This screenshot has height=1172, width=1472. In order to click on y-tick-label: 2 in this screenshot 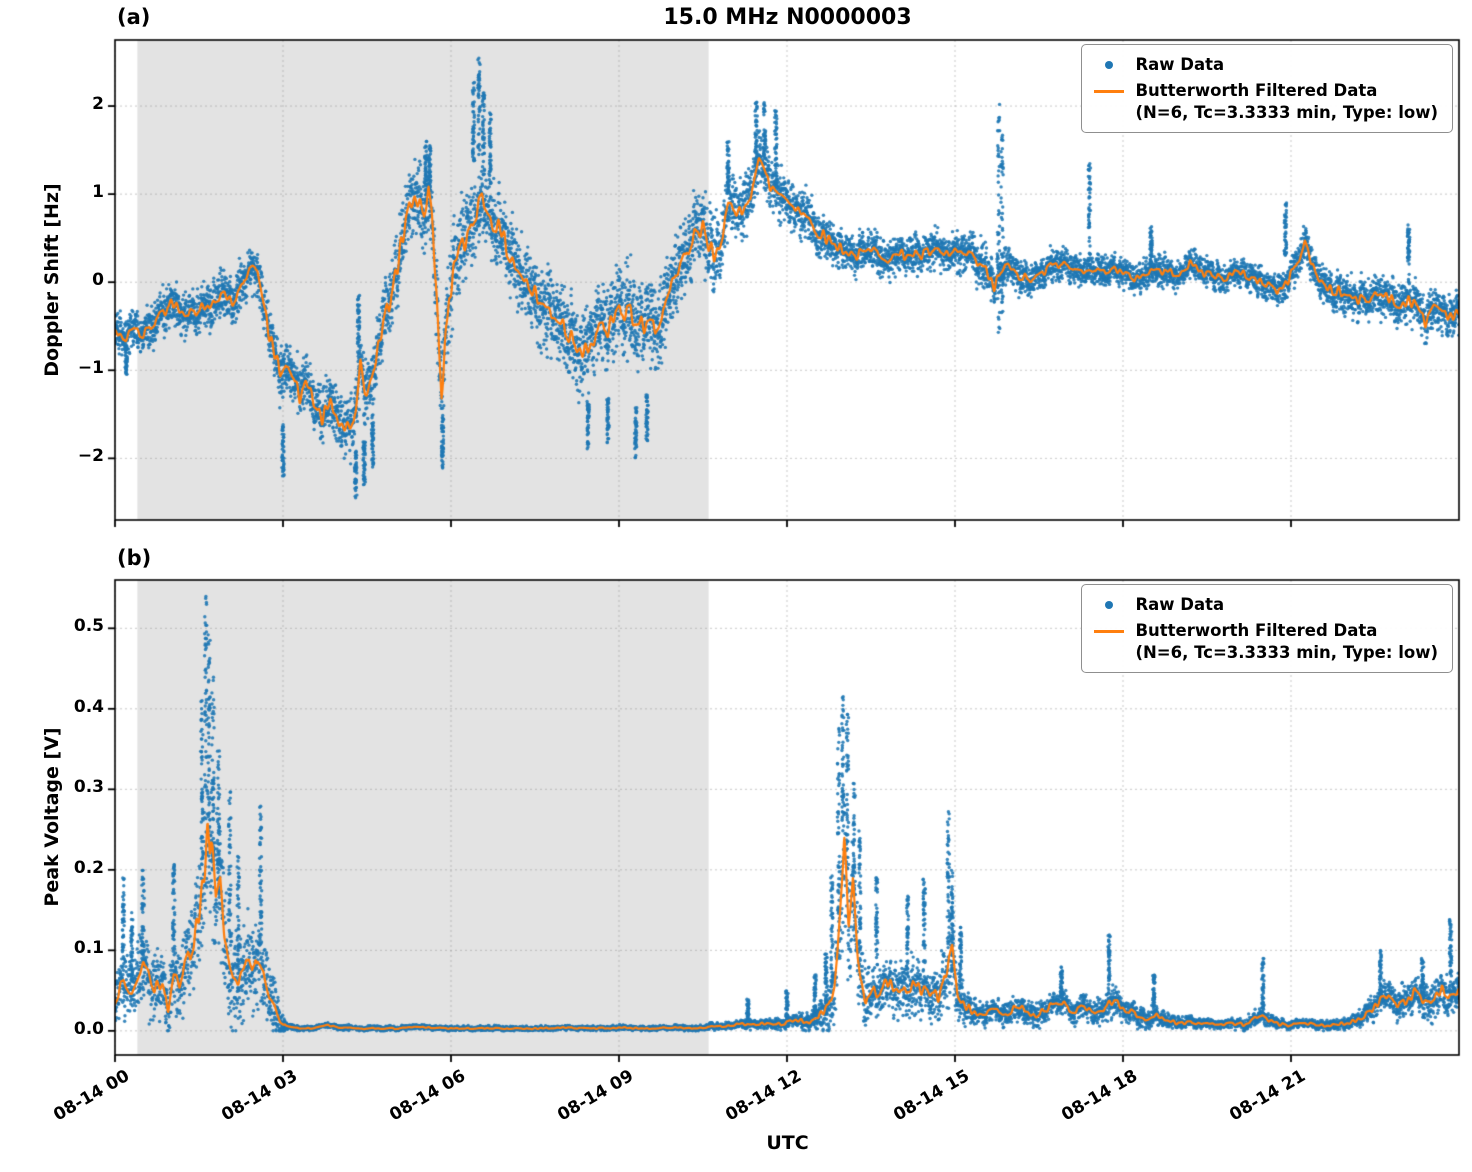, I will do `click(98, 104)`.